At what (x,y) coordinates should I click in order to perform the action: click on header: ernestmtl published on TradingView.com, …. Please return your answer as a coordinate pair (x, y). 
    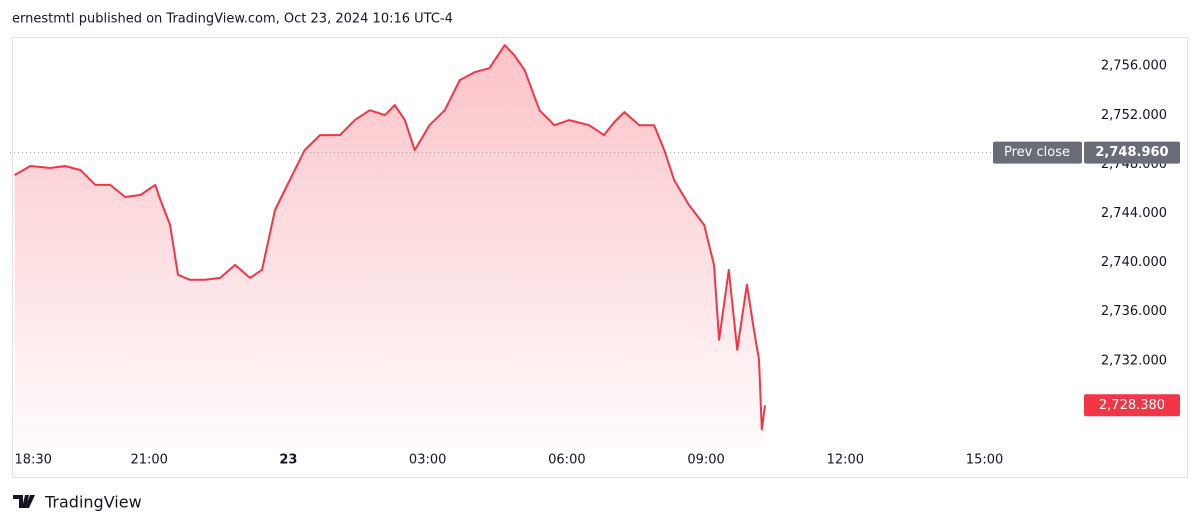
    Looking at the image, I should click on (232, 19).